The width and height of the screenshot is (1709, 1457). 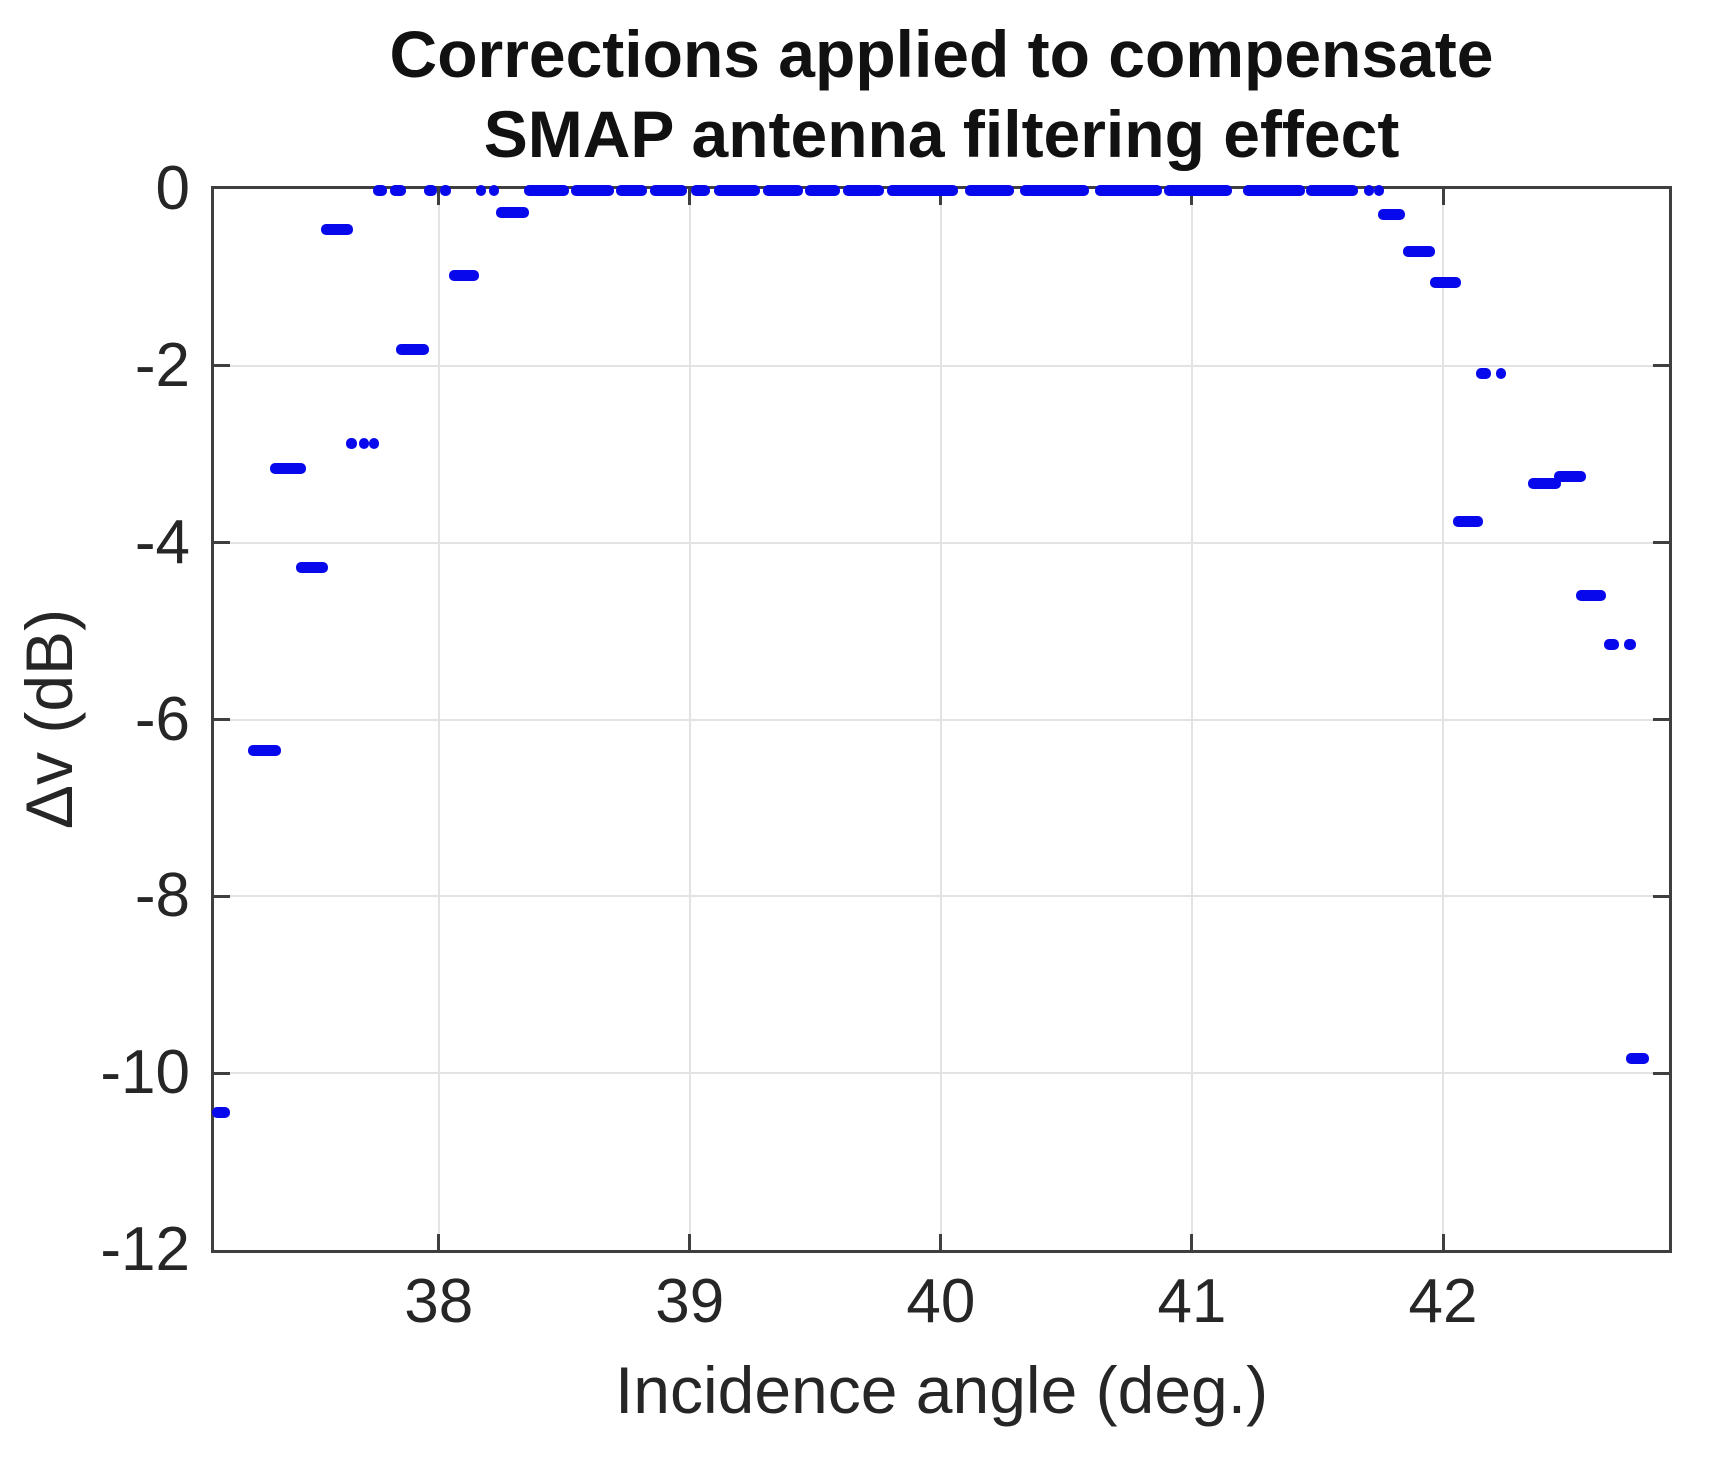 What do you see at coordinates (162, 365) in the screenshot?
I see `y-tick-label: -2` at bounding box center [162, 365].